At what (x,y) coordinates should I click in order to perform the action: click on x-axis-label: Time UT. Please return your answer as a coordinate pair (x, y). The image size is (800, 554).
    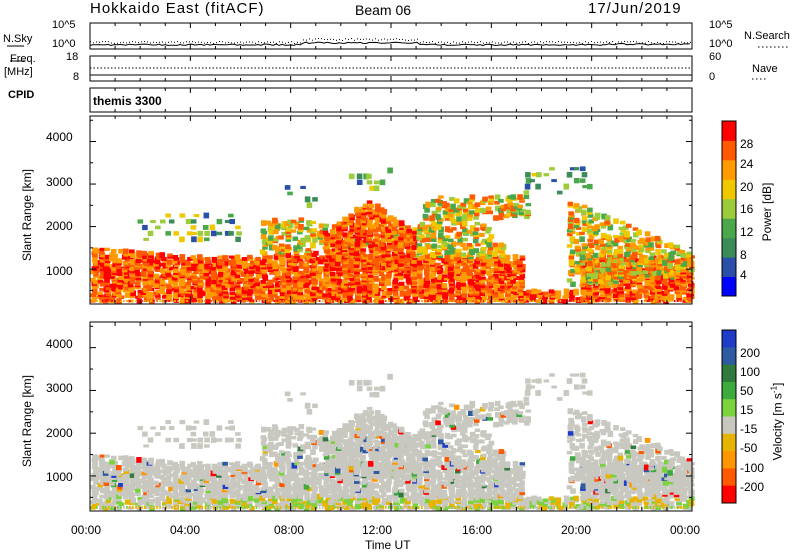
    Looking at the image, I should click on (388, 545).